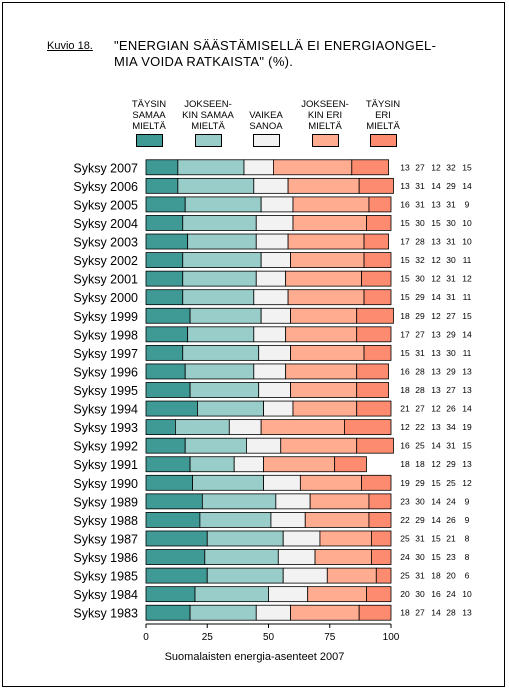 This screenshot has height=691, width=509. What do you see at coordinates (420, 260) in the screenshot?
I see `value-label: 32` at bounding box center [420, 260].